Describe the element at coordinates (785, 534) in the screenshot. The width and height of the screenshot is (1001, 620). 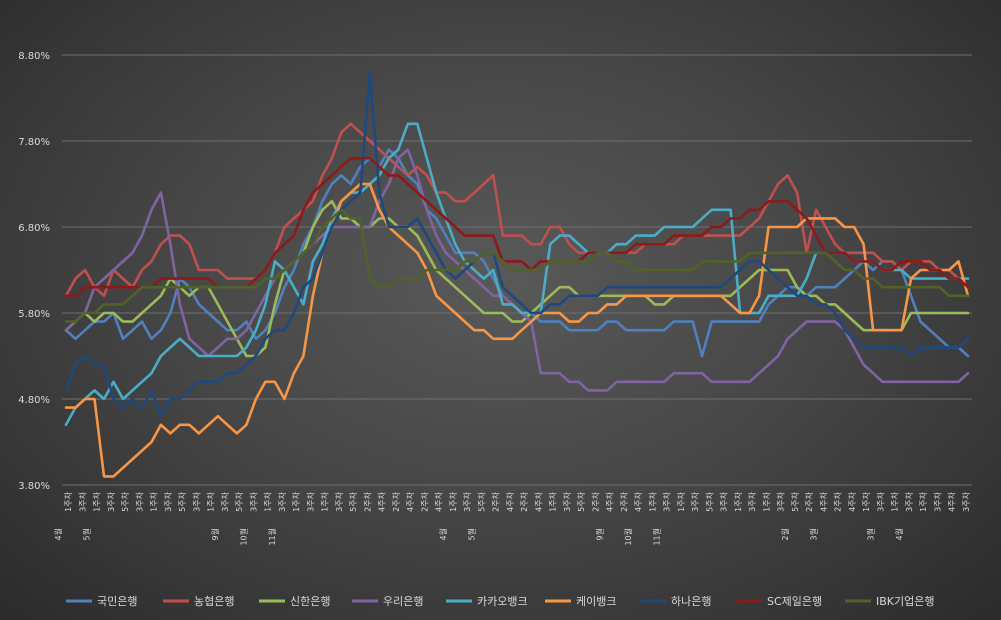
I see `x-group-label: 2월` at that location.